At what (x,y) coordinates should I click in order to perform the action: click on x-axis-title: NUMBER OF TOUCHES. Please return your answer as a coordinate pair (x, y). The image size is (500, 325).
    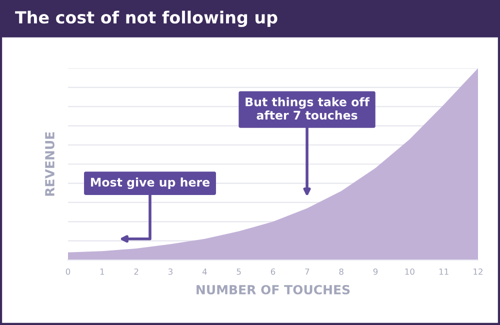
    Looking at the image, I should click on (273, 289).